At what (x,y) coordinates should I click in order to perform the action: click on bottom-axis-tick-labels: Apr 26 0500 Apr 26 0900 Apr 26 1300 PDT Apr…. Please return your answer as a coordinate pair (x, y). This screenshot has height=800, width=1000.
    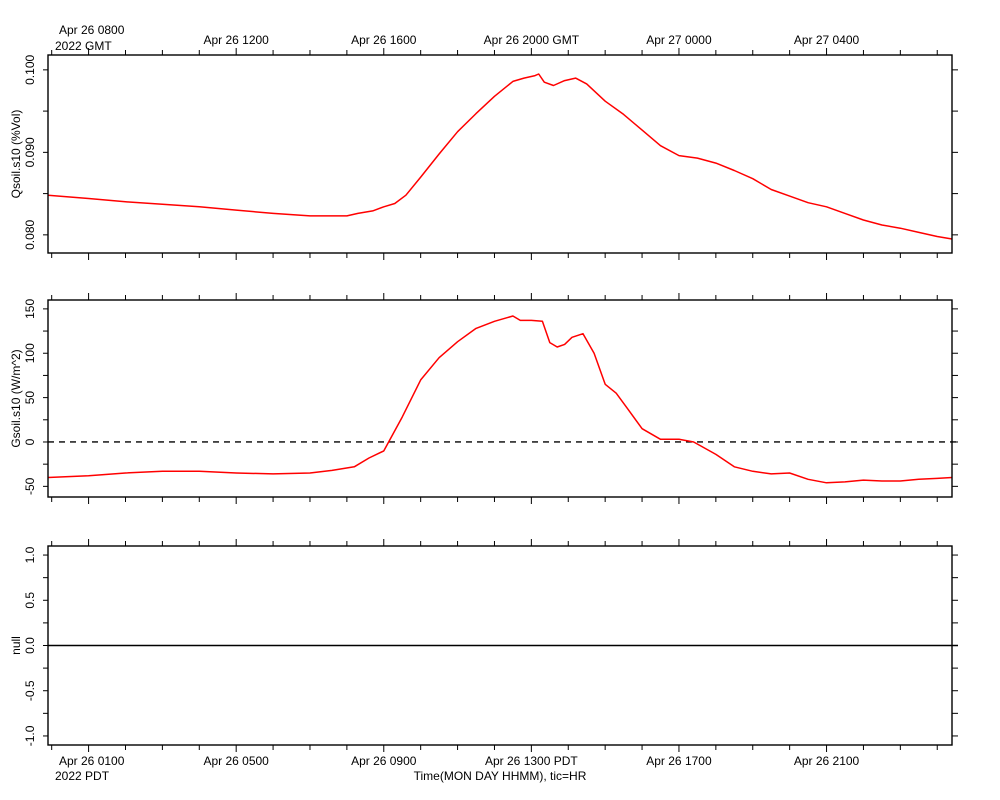
    Looking at the image, I should click on (531, 761).